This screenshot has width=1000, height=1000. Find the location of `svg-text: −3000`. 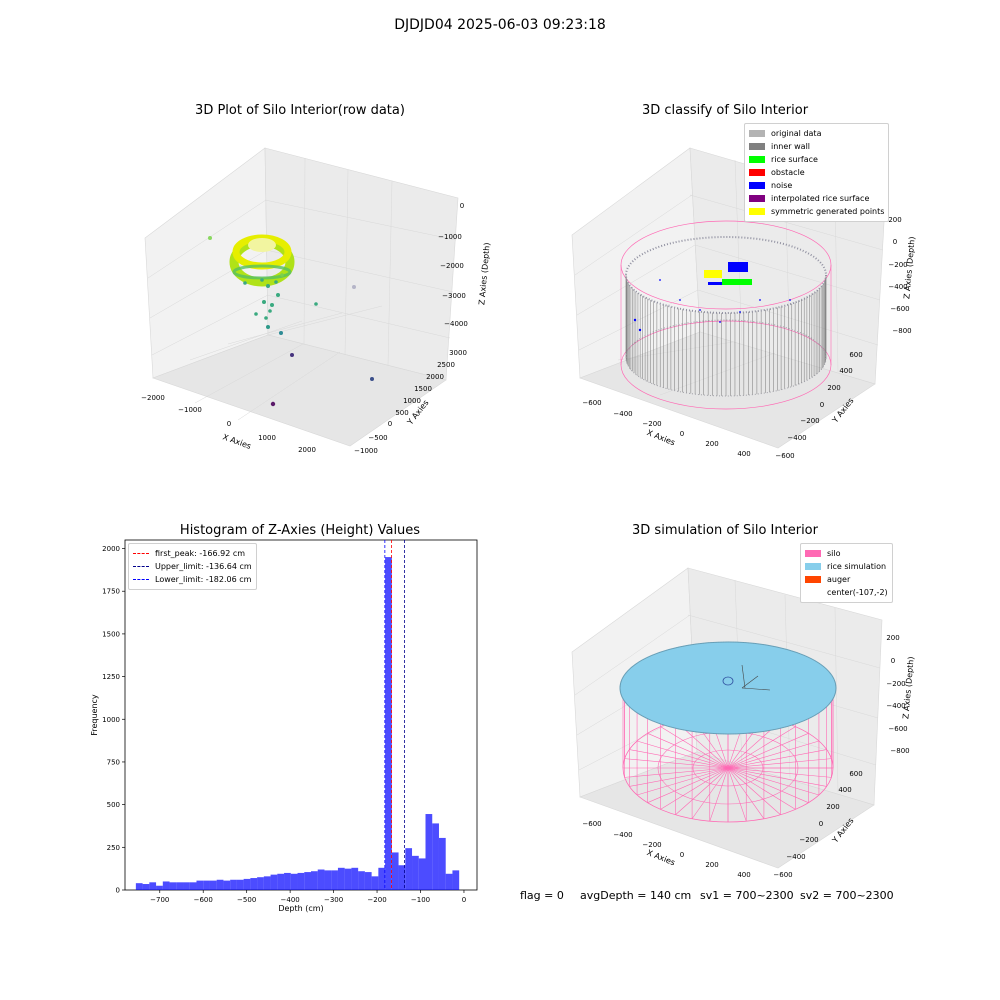

svg-text: −3000 is located at coordinates (454, 296).